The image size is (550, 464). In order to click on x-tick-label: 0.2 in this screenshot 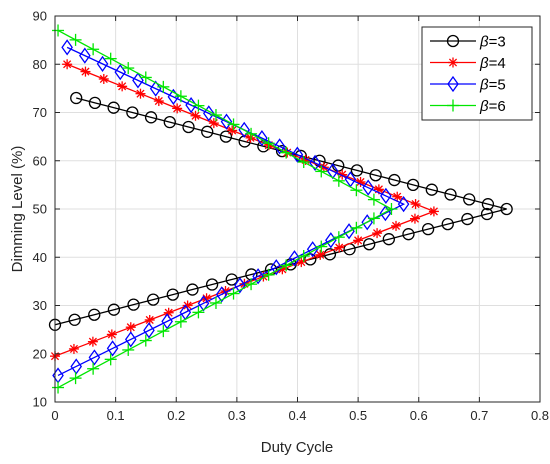, I will do `click(176, 415)`.